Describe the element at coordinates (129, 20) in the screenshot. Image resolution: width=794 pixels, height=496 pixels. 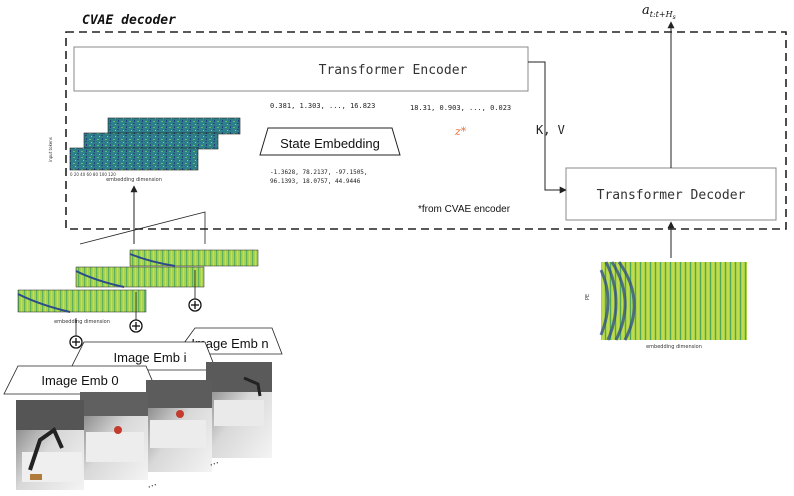
I see `decoder-title: CVAE decoder` at that location.